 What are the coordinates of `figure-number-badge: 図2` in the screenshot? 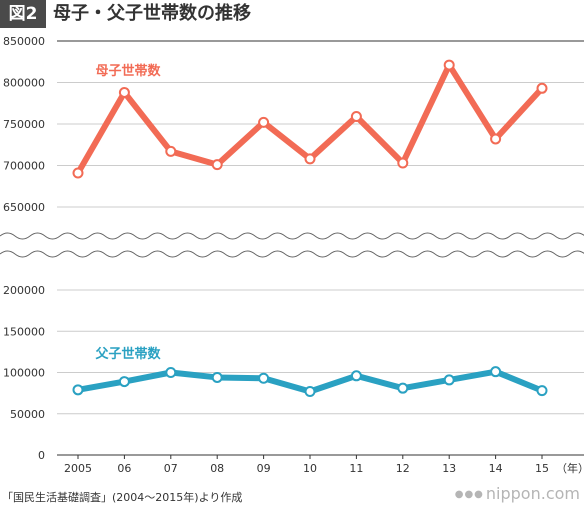 It's located at (23, 14).